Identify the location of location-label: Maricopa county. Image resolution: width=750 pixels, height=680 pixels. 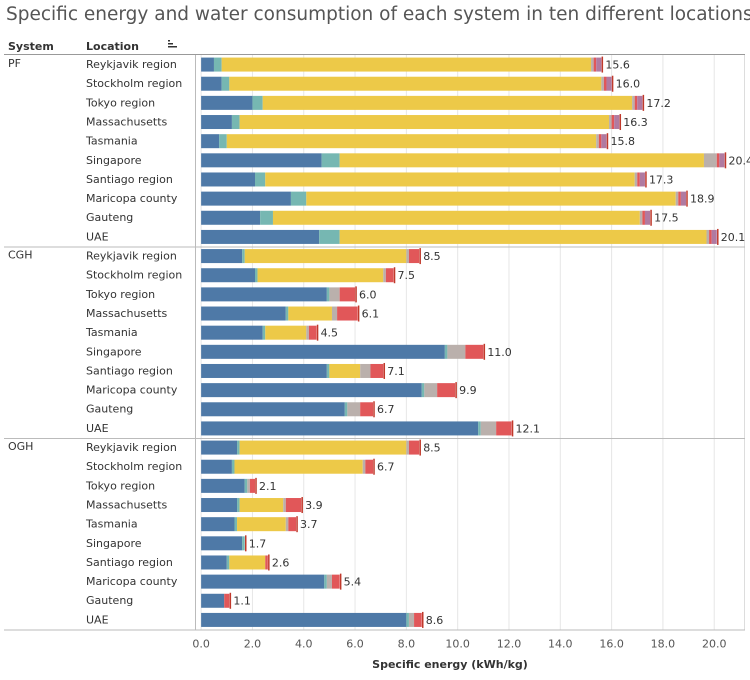
(132, 581).